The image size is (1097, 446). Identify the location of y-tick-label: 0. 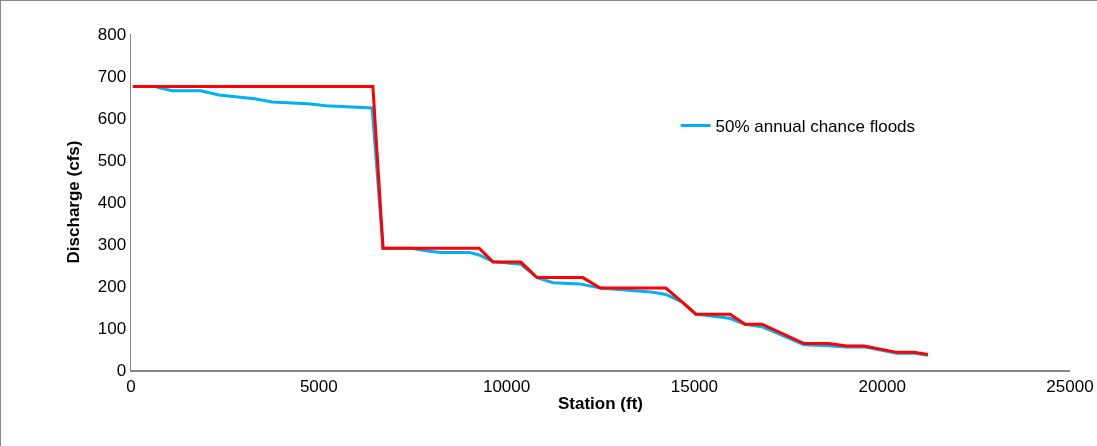
(121, 370).